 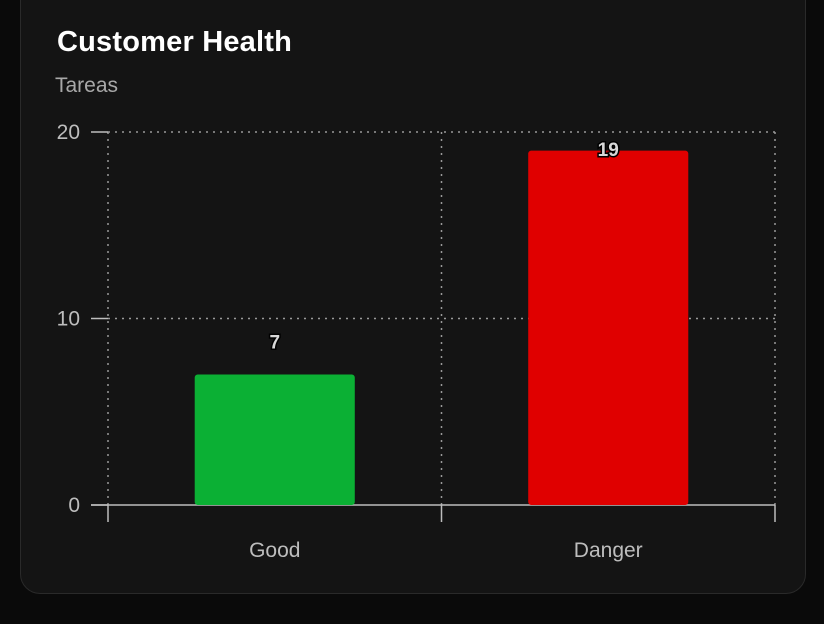 What do you see at coordinates (74, 505) in the screenshot?
I see `y-tick-label: 0` at bounding box center [74, 505].